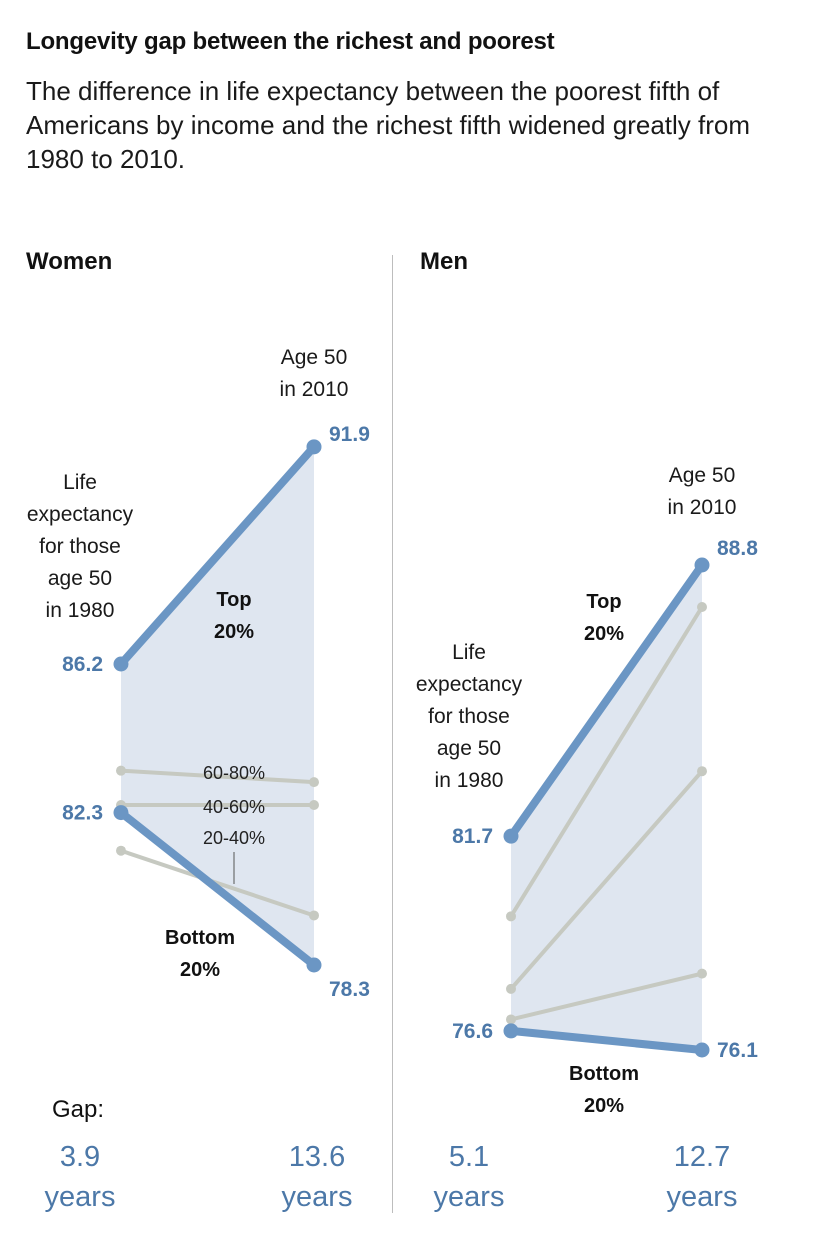 Image resolution: width=828 pixels, height=1252 pixels. What do you see at coordinates (702, 1177) in the screenshot?
I see `gap-men-2010: 12.7 years` at bounding box center [702, 1177].